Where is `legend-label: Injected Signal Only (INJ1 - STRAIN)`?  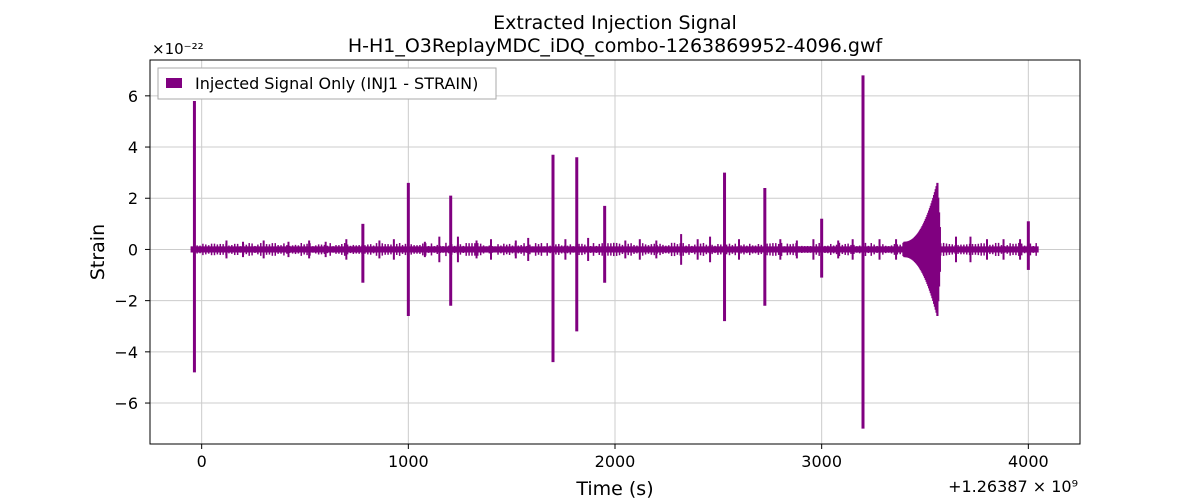 legend-label: Injected Signal Only (INJ1 - STRAIN) is located at coordinates (336, 83).